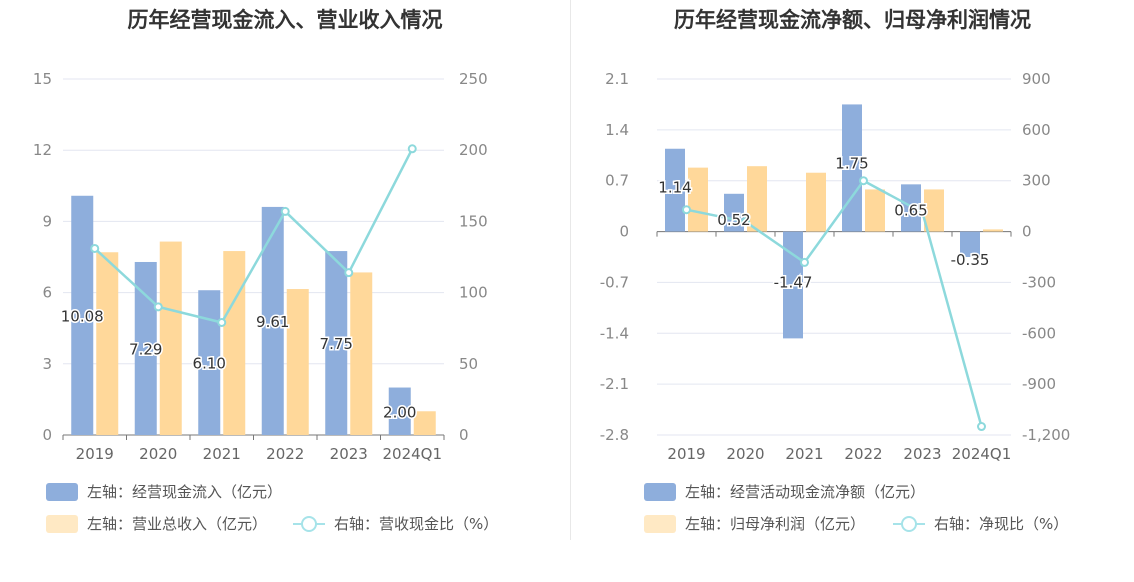  Describe the element at coordinates (614, 435) in the screenshot. I see `left-axis-tick-label: -2.8` at that location.